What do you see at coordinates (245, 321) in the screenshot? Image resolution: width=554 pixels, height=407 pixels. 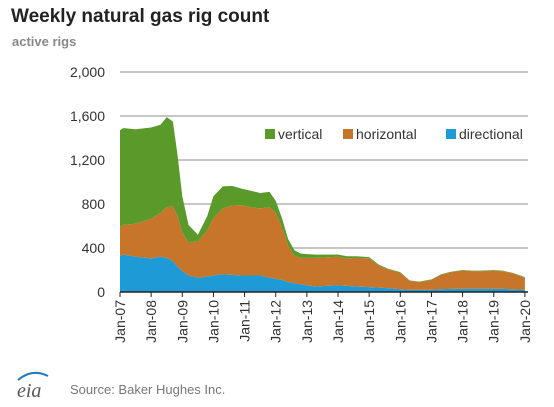 I see `x-tick-label: Jan-11` at bounding box center [245, 321].